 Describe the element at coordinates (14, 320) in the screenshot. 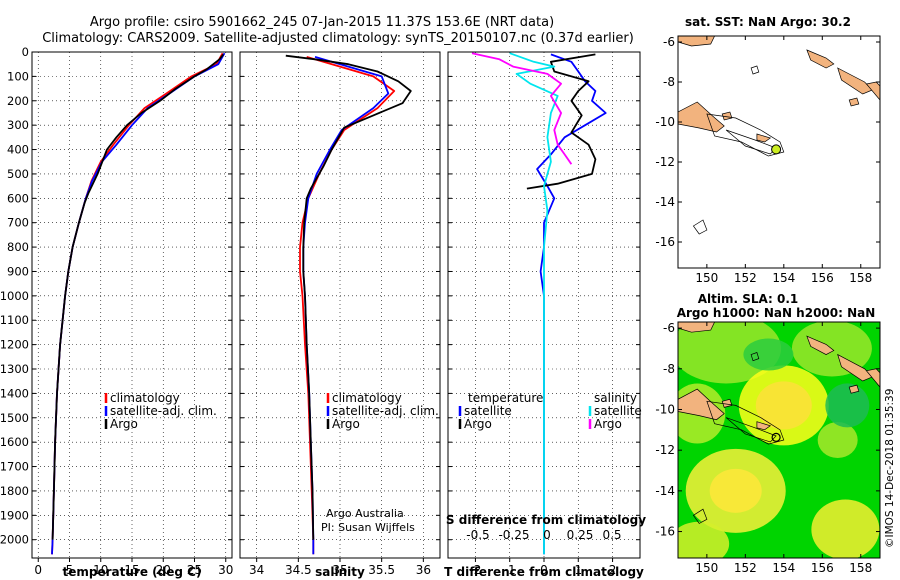

I see `y-tick-label: 1100` at that location.